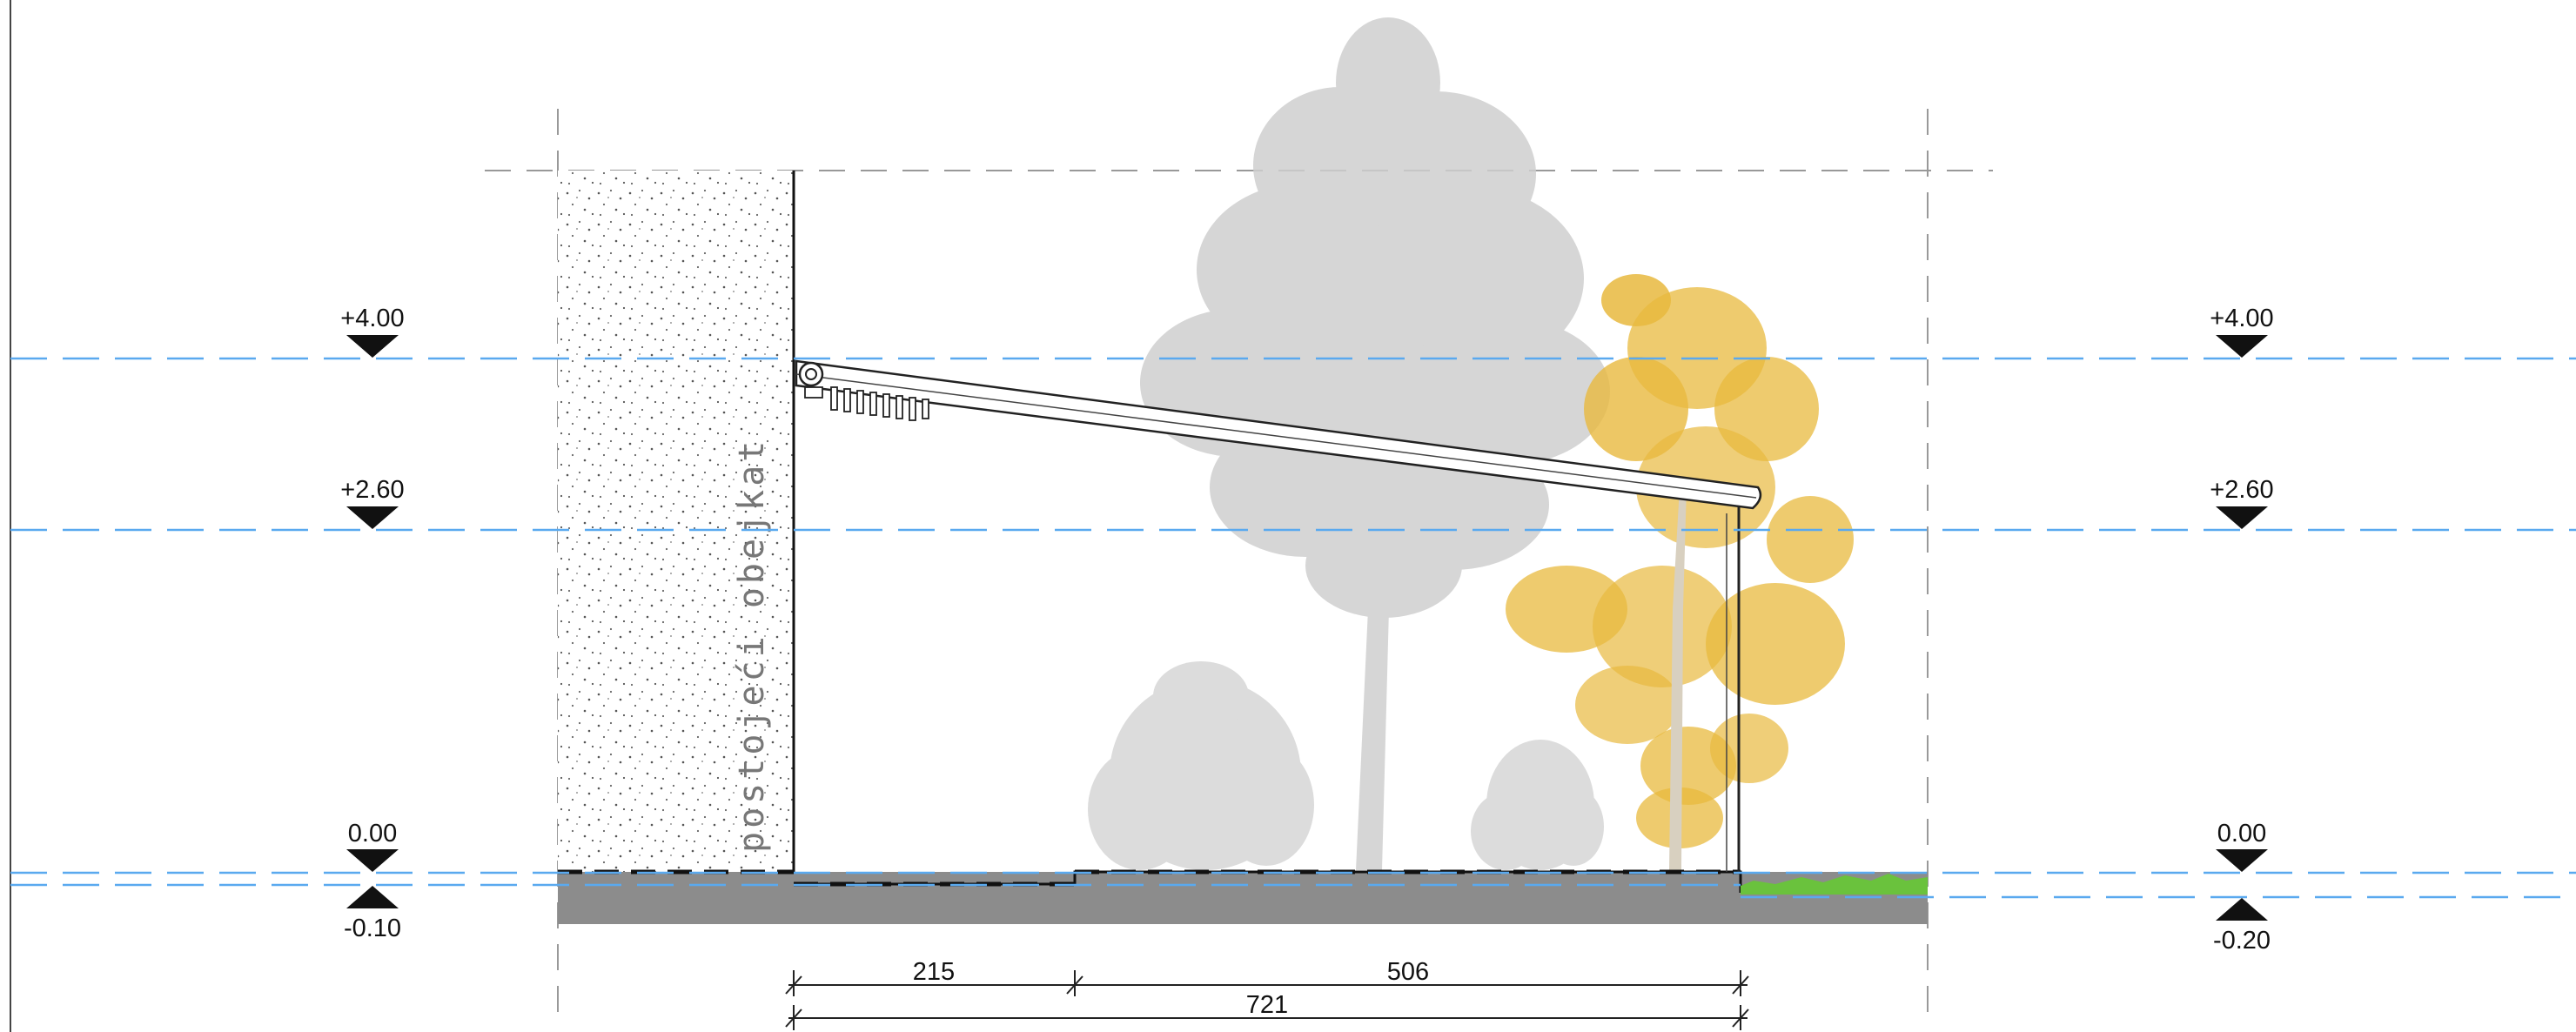 The image size is (2576, 1032). I want to click on level-marker-left-minus-0-10: -0.10, so click(373, 914).